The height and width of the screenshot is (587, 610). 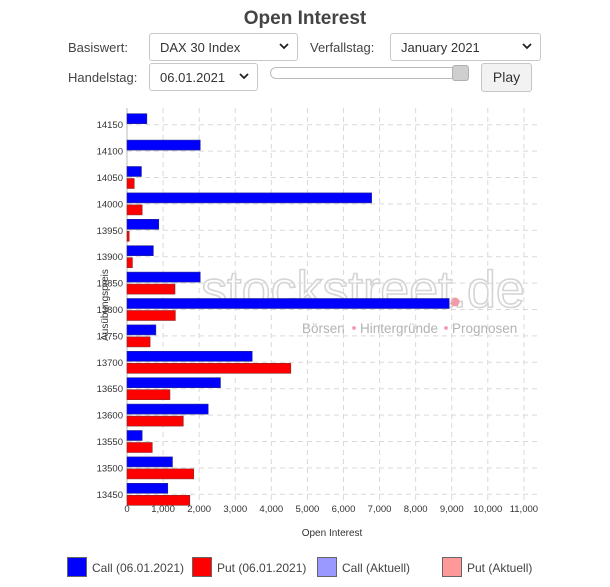 What do you see at coordinates (110, 257) in the screenshot?
I see `y-tick-label: 13900` at bounding box center [110, 257].